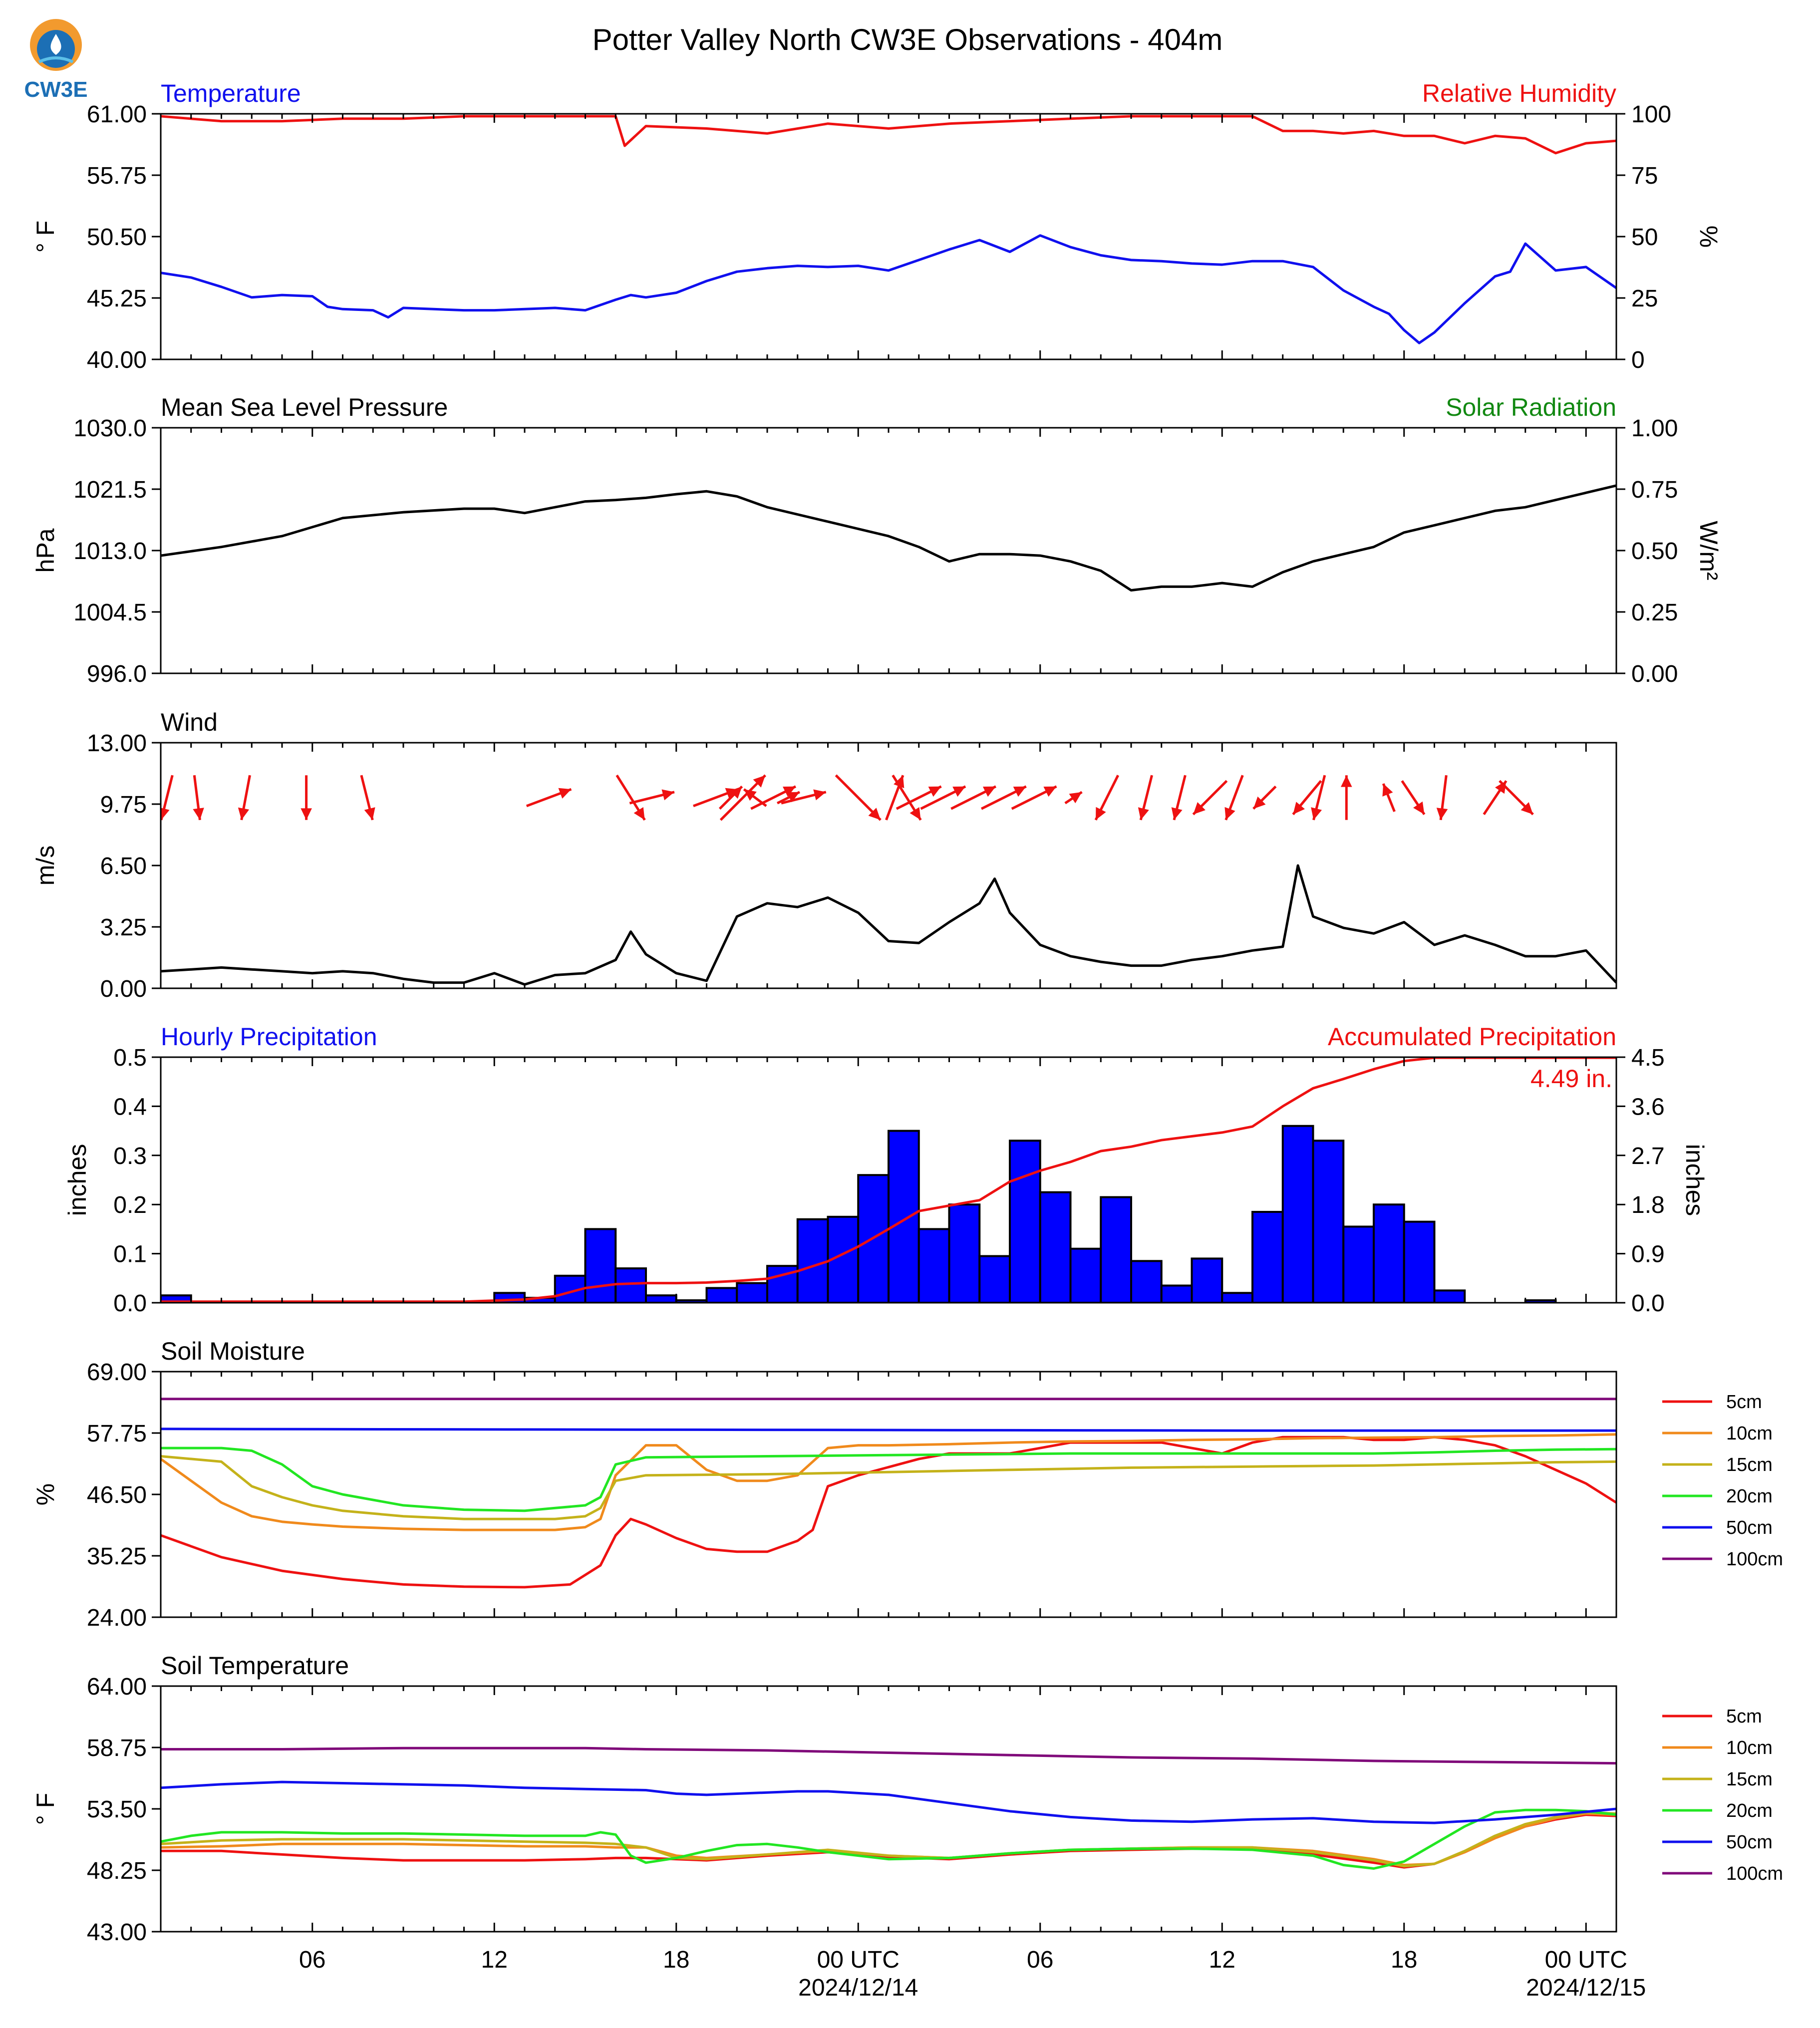 This screenshot has height=2028, width=1820. I want to click on y-tick-label-left: 53.50, so click(117, 1809).